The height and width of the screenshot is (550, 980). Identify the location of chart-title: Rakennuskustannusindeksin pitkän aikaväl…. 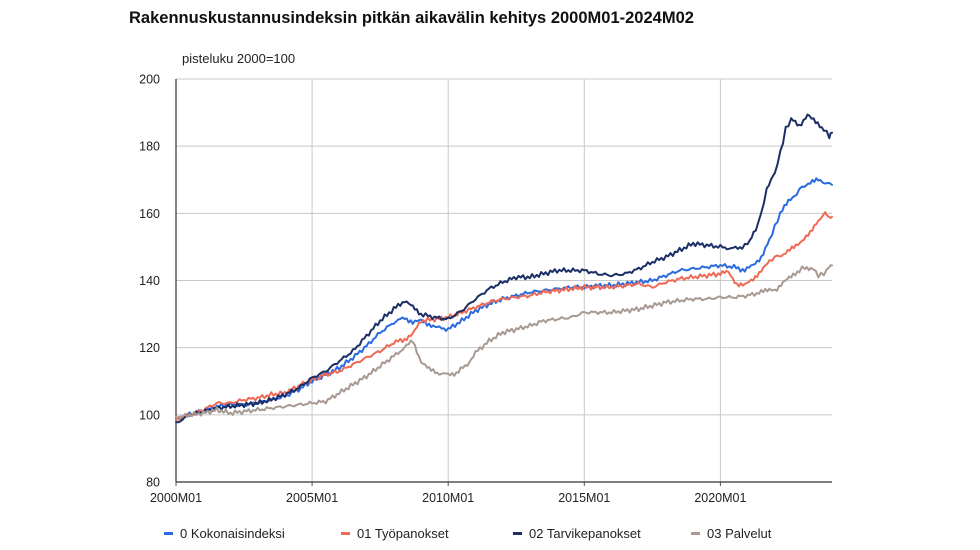
(411, 18).